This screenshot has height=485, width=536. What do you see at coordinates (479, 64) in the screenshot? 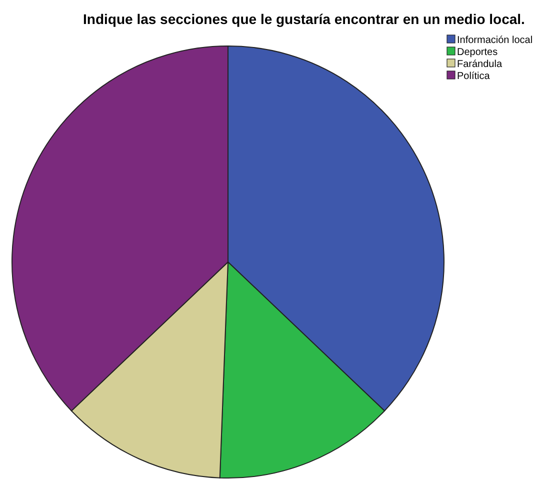
I see `legend-label: Farándula` at bounding box center [479, 64].